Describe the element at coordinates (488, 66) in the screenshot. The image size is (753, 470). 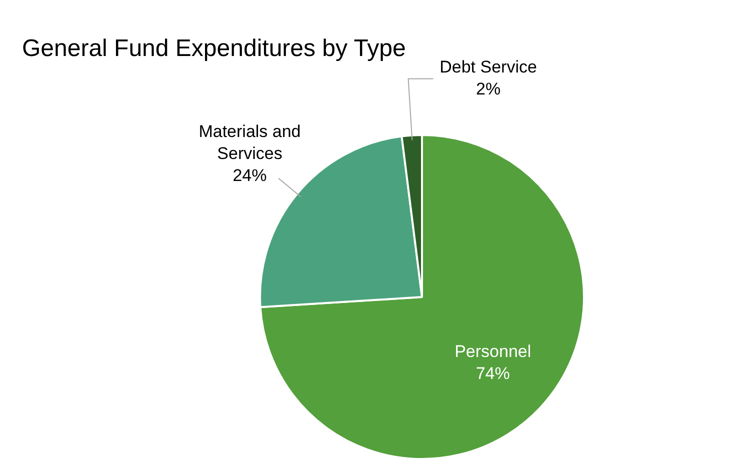
I see `slice-label: Debt Service` at that location.